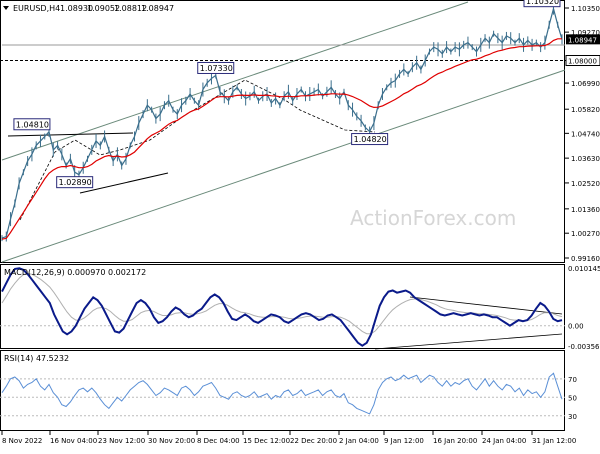 The width and height of the screenshot is (600, 454). I want to click on price-y-tick-label: 1.01360, so click(585, 210).